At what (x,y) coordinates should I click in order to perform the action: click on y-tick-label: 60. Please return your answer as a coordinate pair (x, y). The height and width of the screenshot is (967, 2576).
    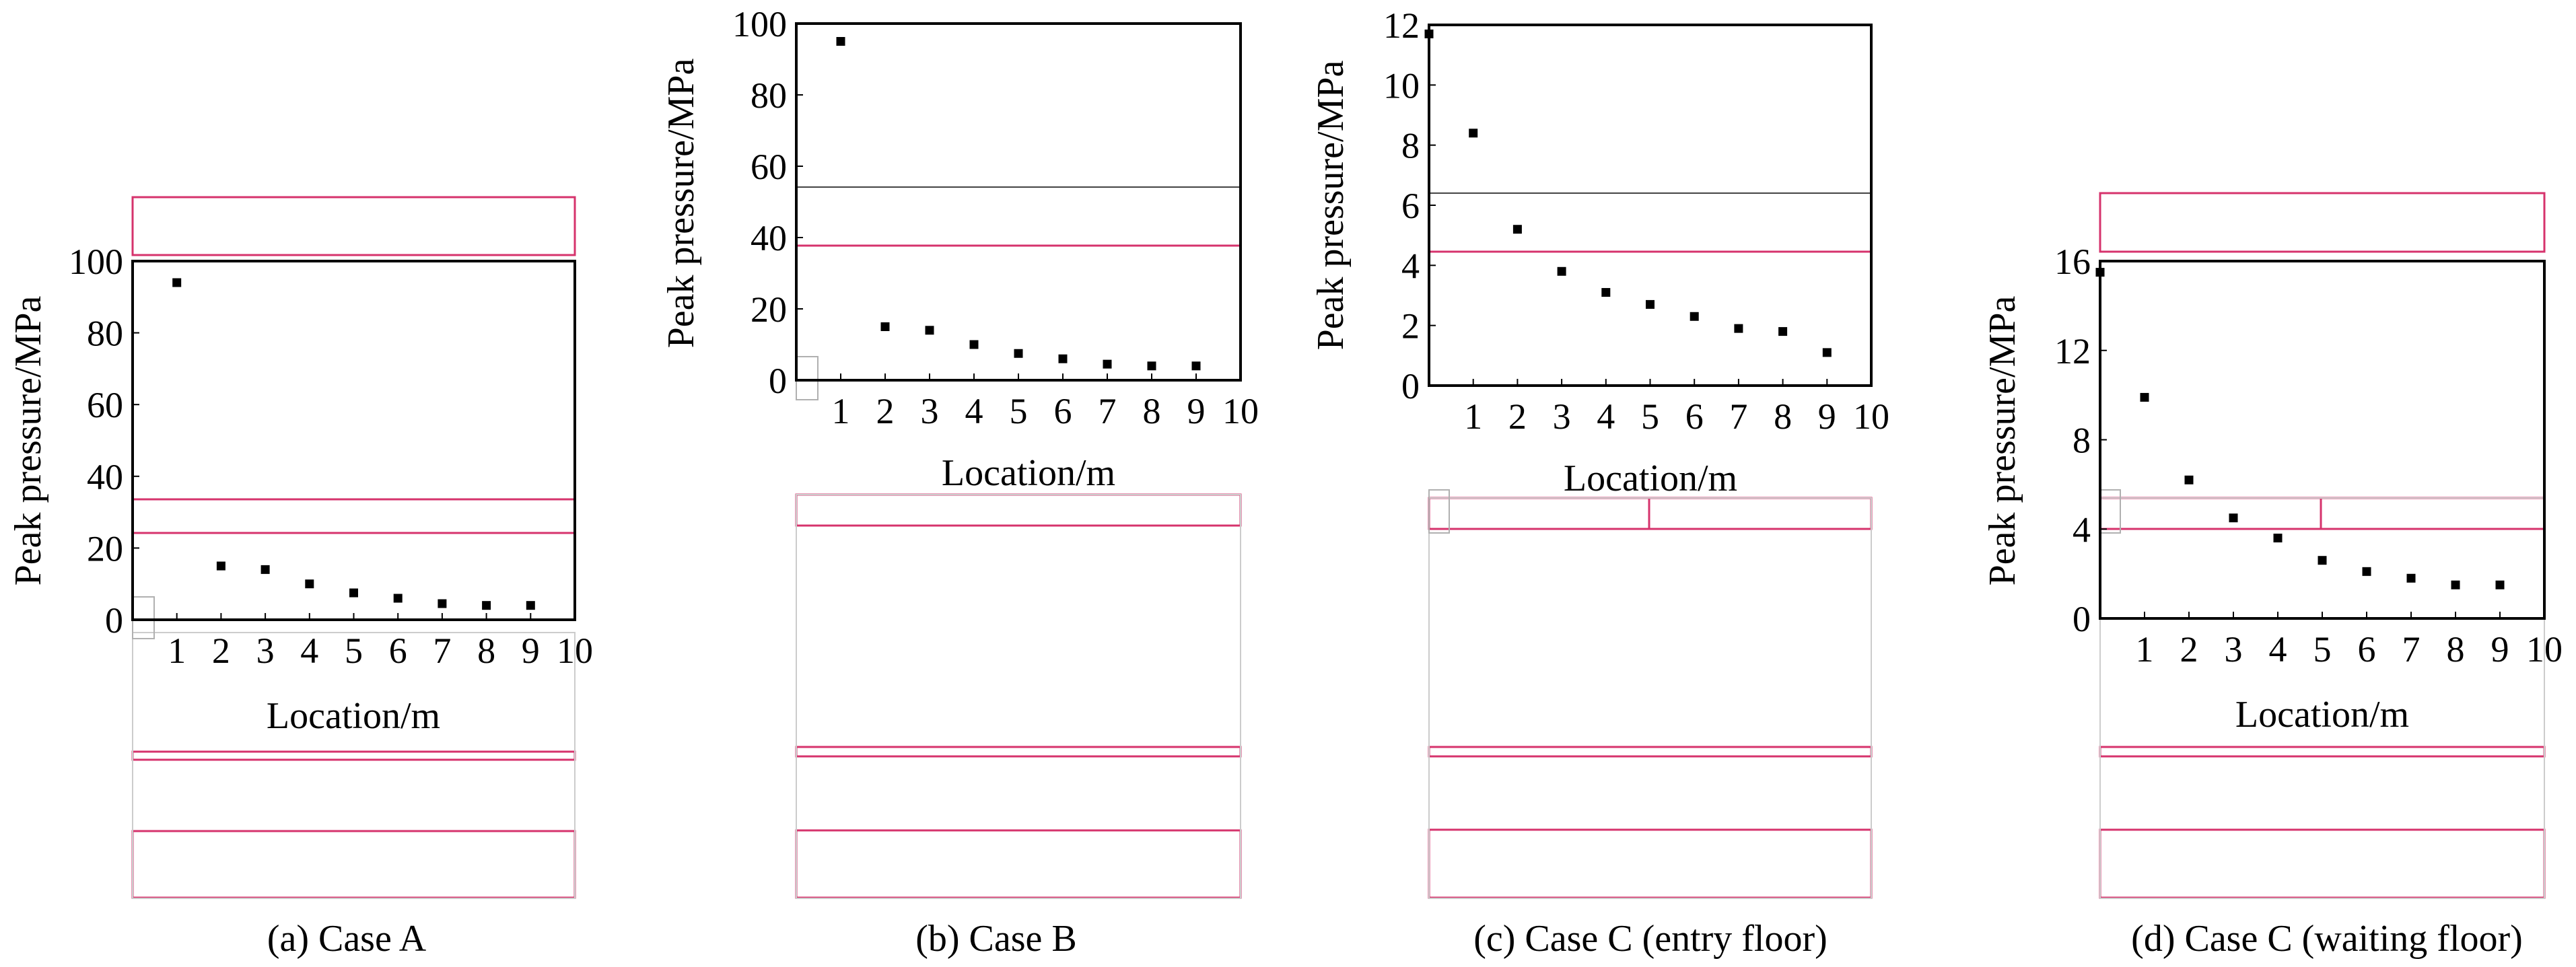
    Looking at the image, I should click on (769, 167).